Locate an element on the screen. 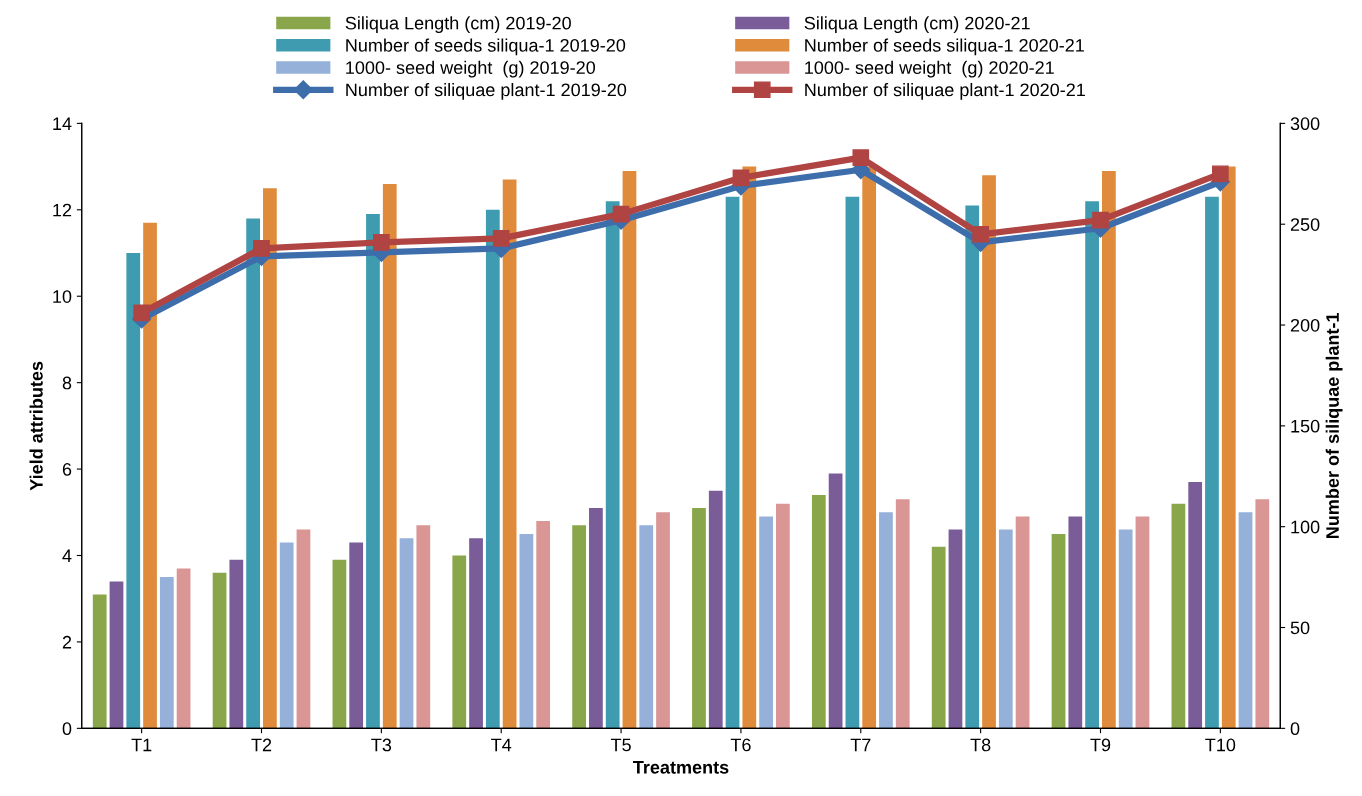 This screenshot has width=1362, height=796. x-tick-label: T3 is located at coordinates (381, 745).